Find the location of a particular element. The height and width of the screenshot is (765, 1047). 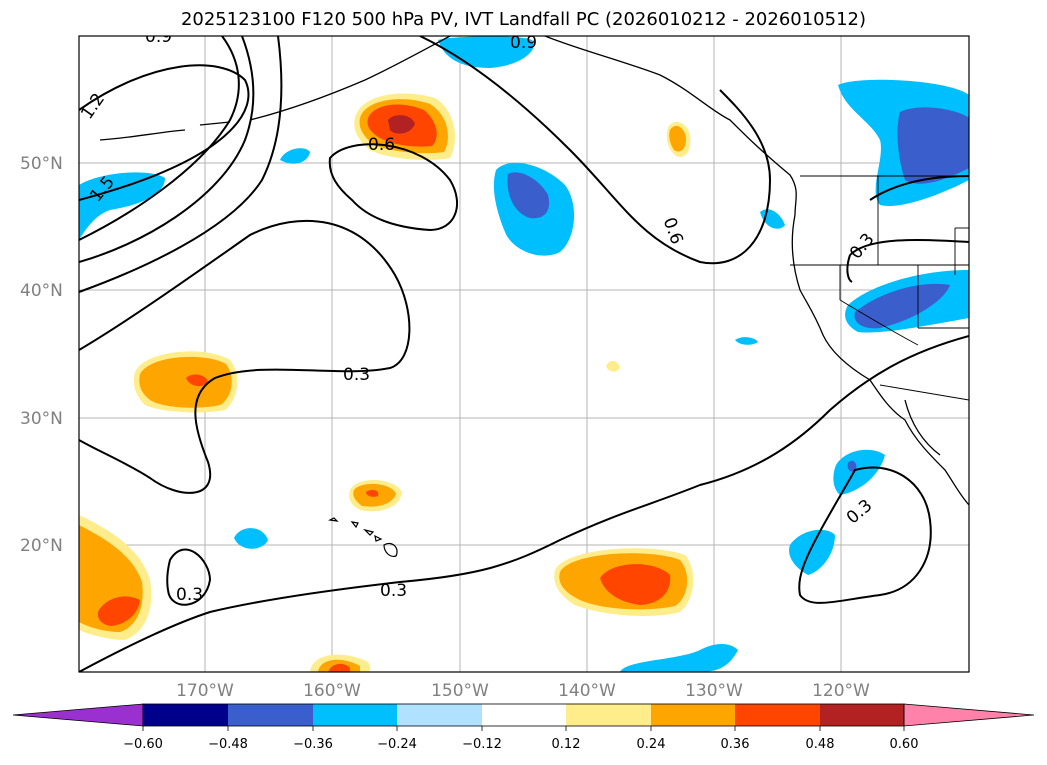

longitude-labels: 170°W 160°W 150°W 140°W 130°W 120°W is located at coordinates (523, 691).